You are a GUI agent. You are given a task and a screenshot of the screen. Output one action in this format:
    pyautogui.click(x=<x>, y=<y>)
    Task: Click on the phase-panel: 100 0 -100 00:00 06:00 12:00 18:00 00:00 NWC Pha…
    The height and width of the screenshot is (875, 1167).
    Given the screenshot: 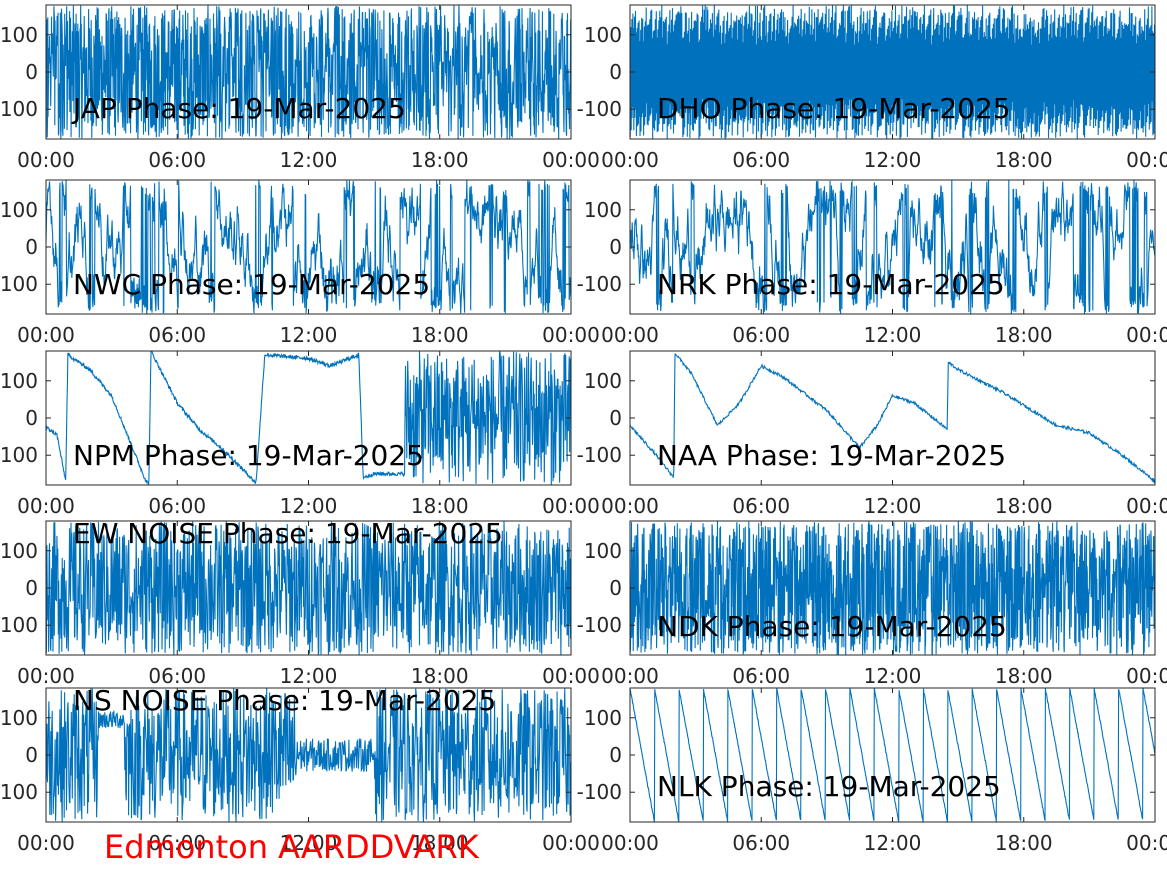 What is the action you would take?
    pyautogui.click(x=300, y=263)
    